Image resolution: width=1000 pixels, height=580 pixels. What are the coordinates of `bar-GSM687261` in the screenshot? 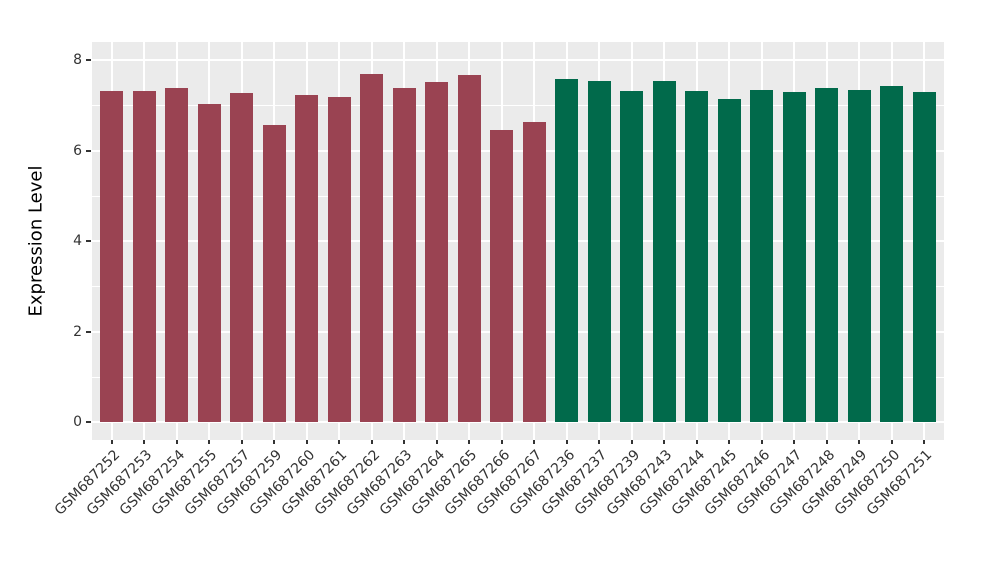 It's located at (339, 259).